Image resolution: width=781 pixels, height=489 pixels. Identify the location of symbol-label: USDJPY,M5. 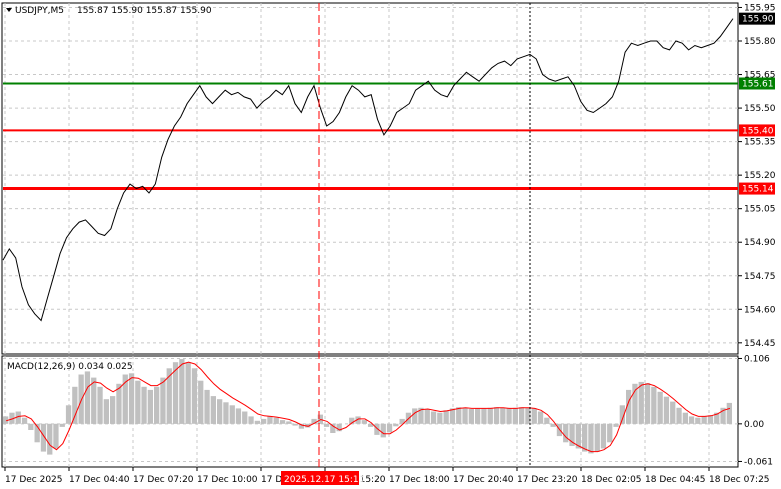
(39, 11).